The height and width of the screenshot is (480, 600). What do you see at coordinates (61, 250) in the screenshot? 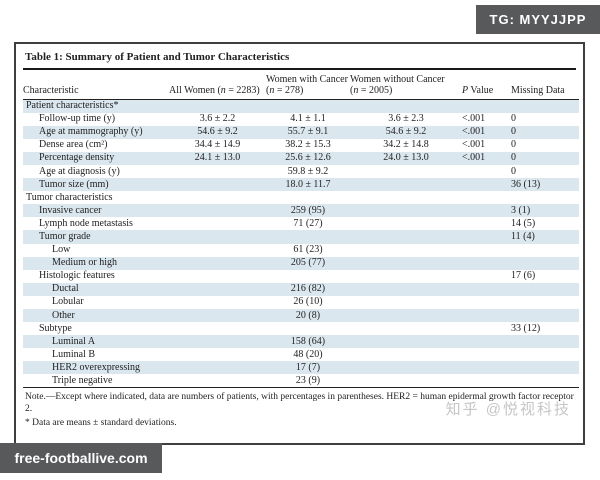
I see `row-label: Low` at bounding box center [61, 250].